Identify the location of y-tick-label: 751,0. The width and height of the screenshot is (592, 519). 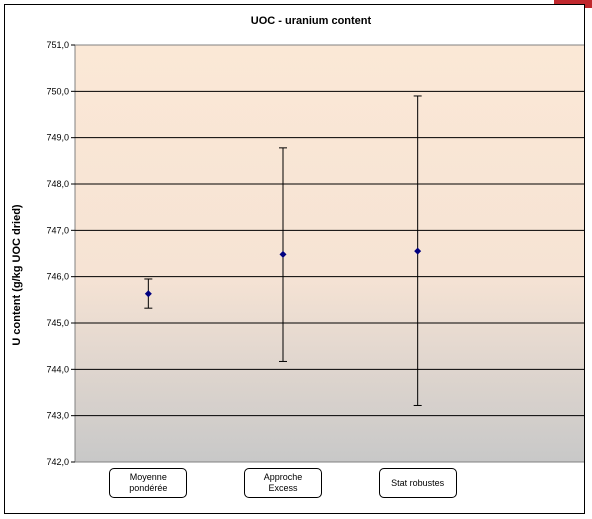
(57, 45).